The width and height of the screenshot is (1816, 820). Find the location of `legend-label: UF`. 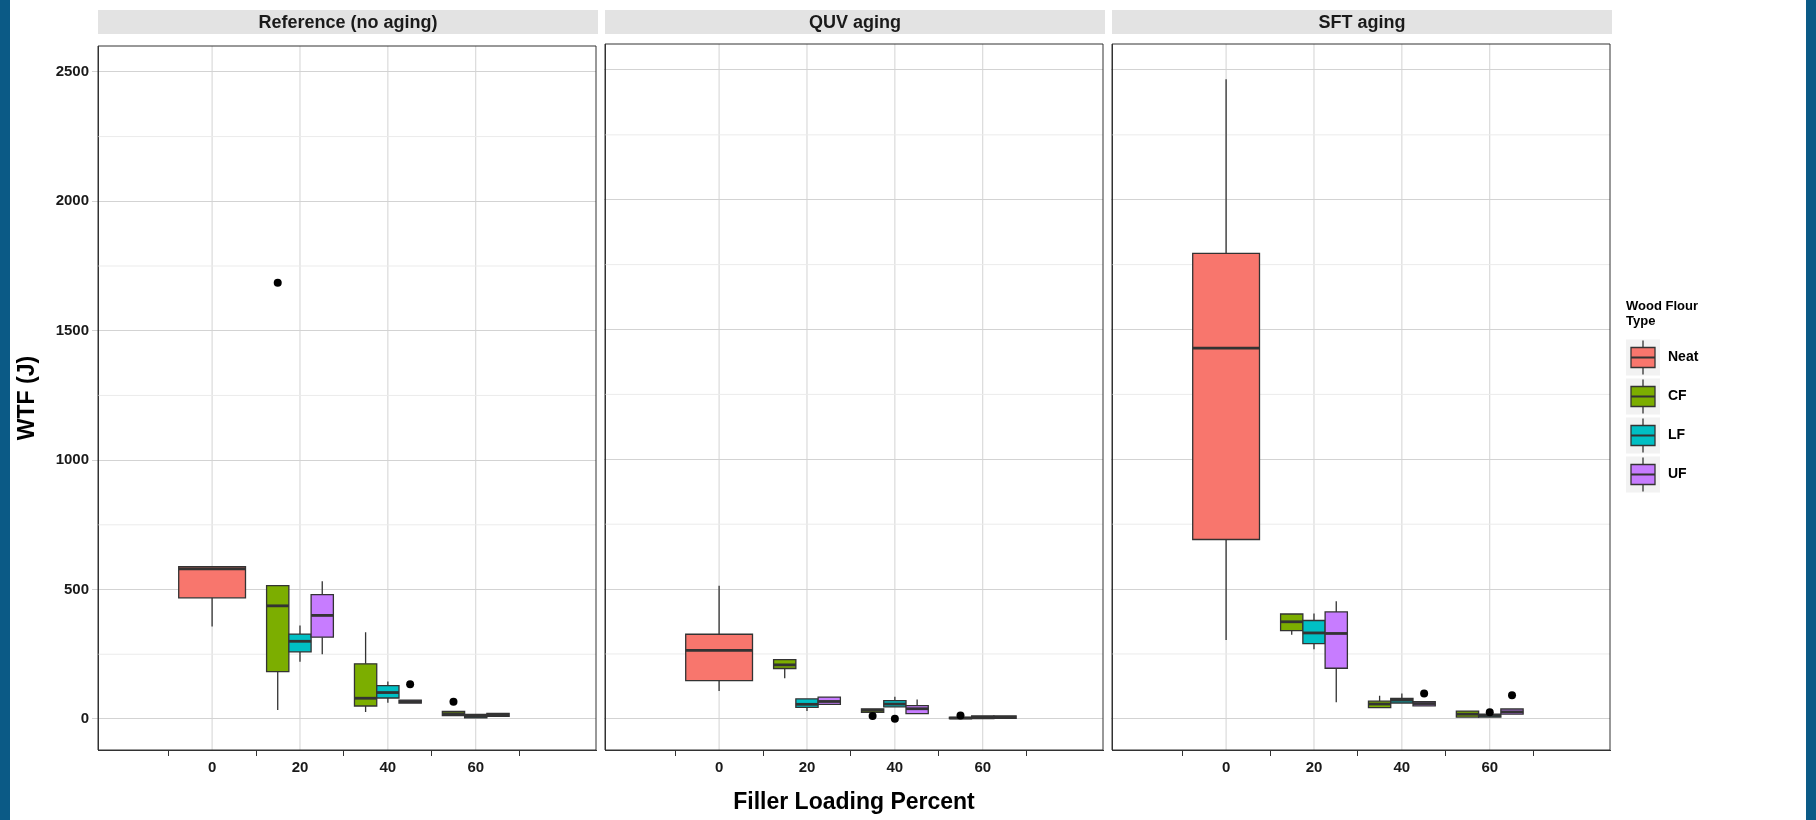

legend-label: UF is located at coordinates (1678, 473).